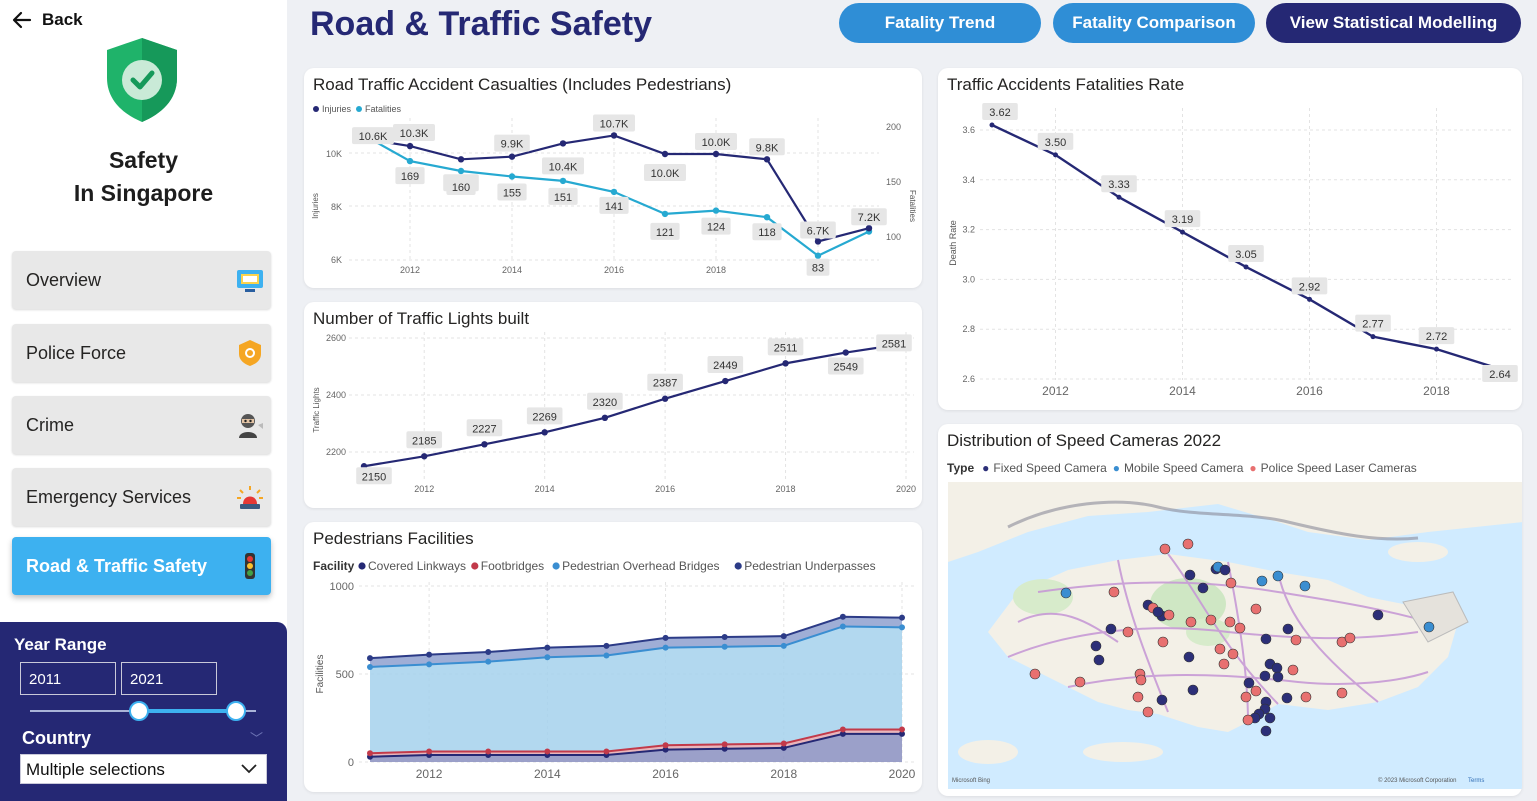 This screenshot has width=1537, height=801. I want to click on y-tick-label: 10K, so click(334, 154).